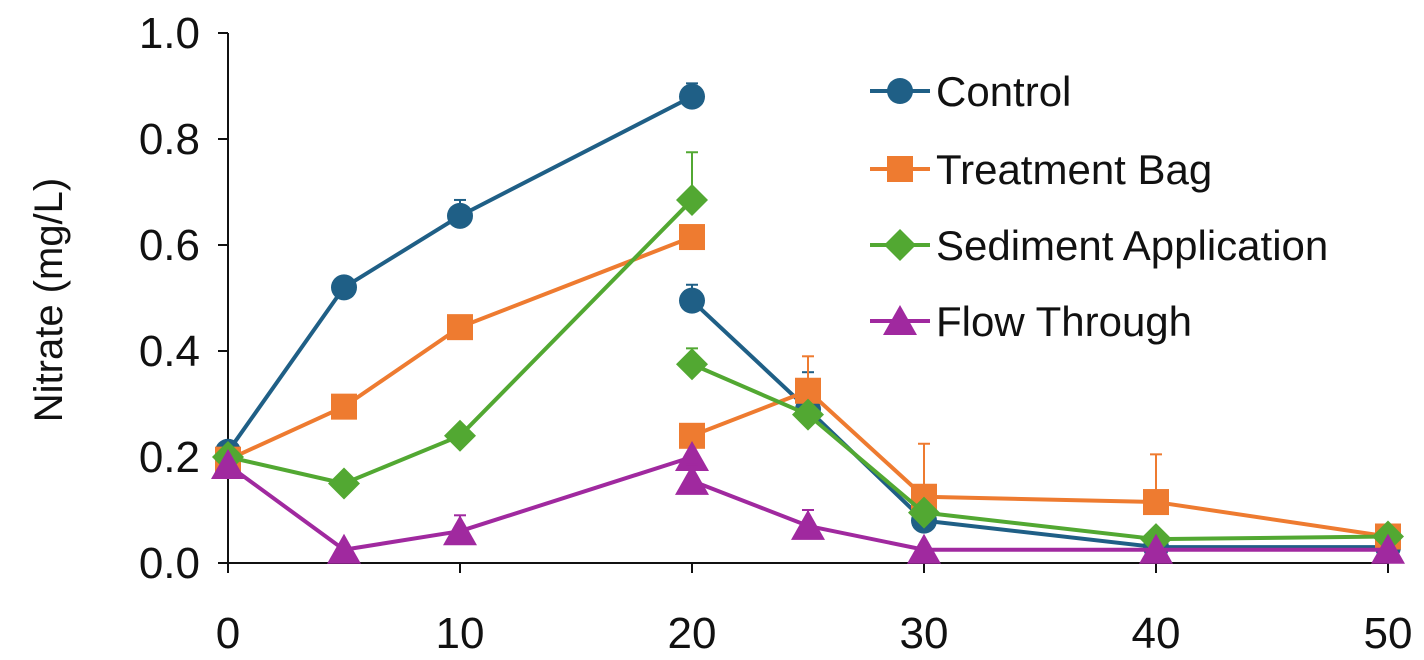 The width and height of the screenshot is (1424, 660). I want to click on x-tick-label: 0, so click(228, 633).